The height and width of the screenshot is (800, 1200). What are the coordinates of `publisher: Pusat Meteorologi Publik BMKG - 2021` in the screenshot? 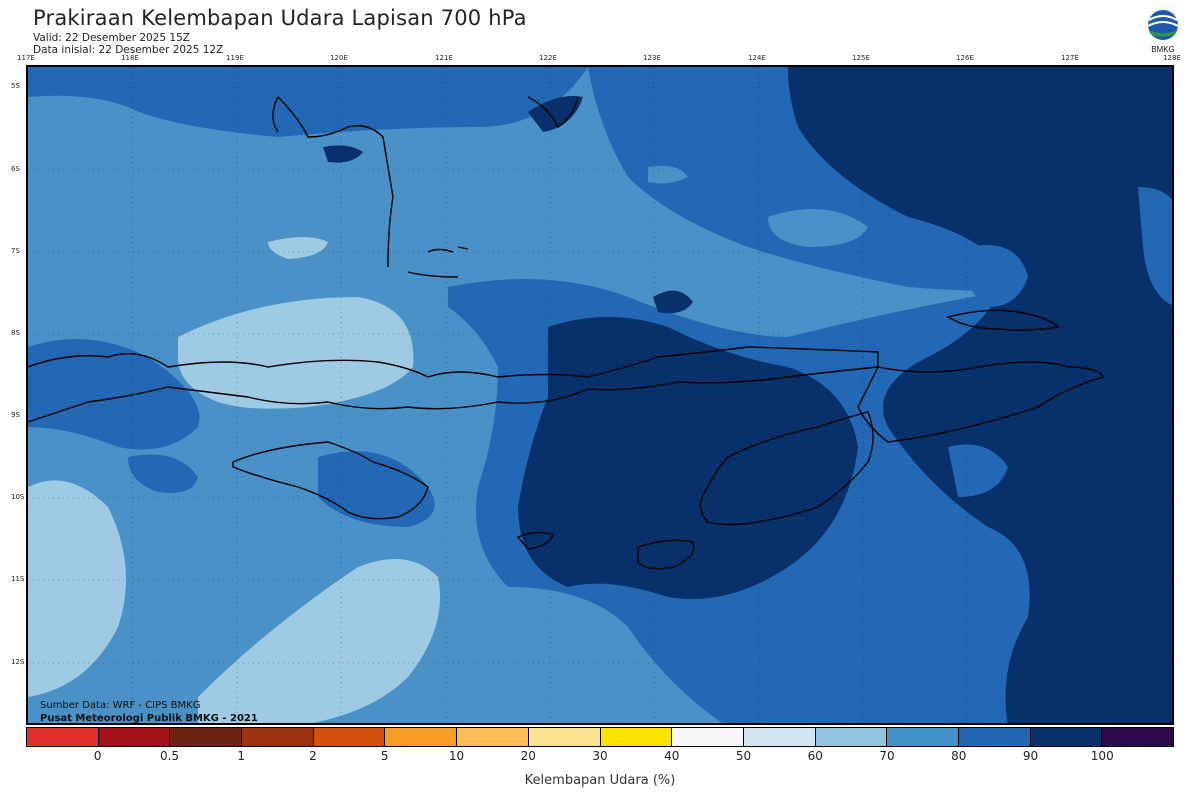 It's located at (149, 718).